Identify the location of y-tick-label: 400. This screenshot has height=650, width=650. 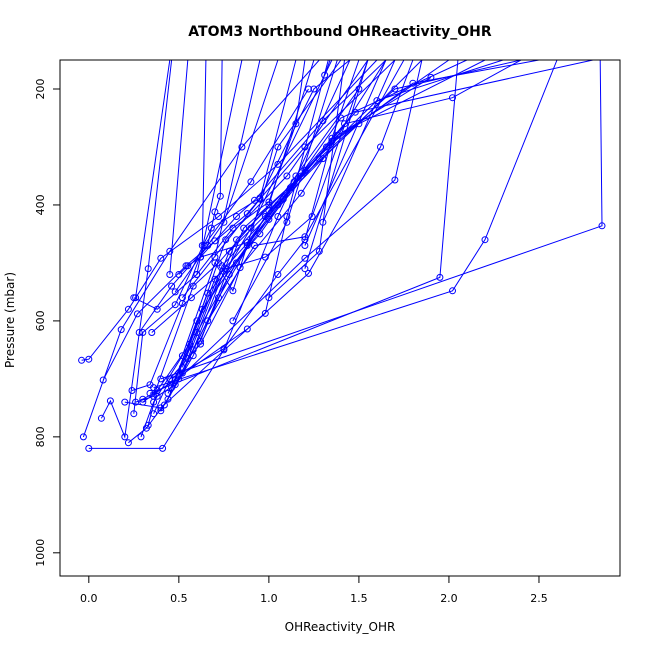
(40, 204).